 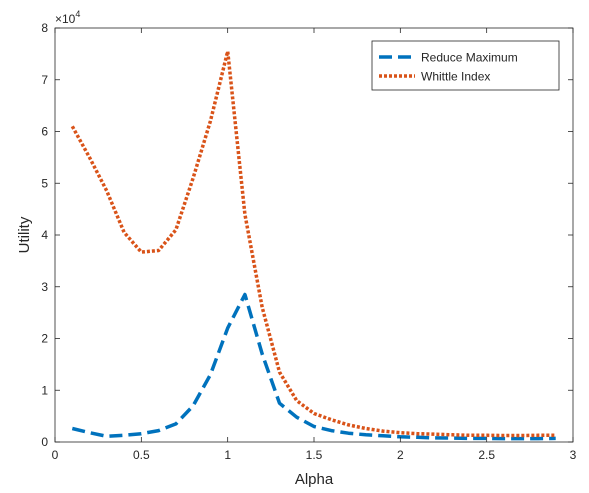 What do you see at coordinates (44, 183) in the screenshot?
I see `y-tick-label: 5` at bounding box center [44, 183].